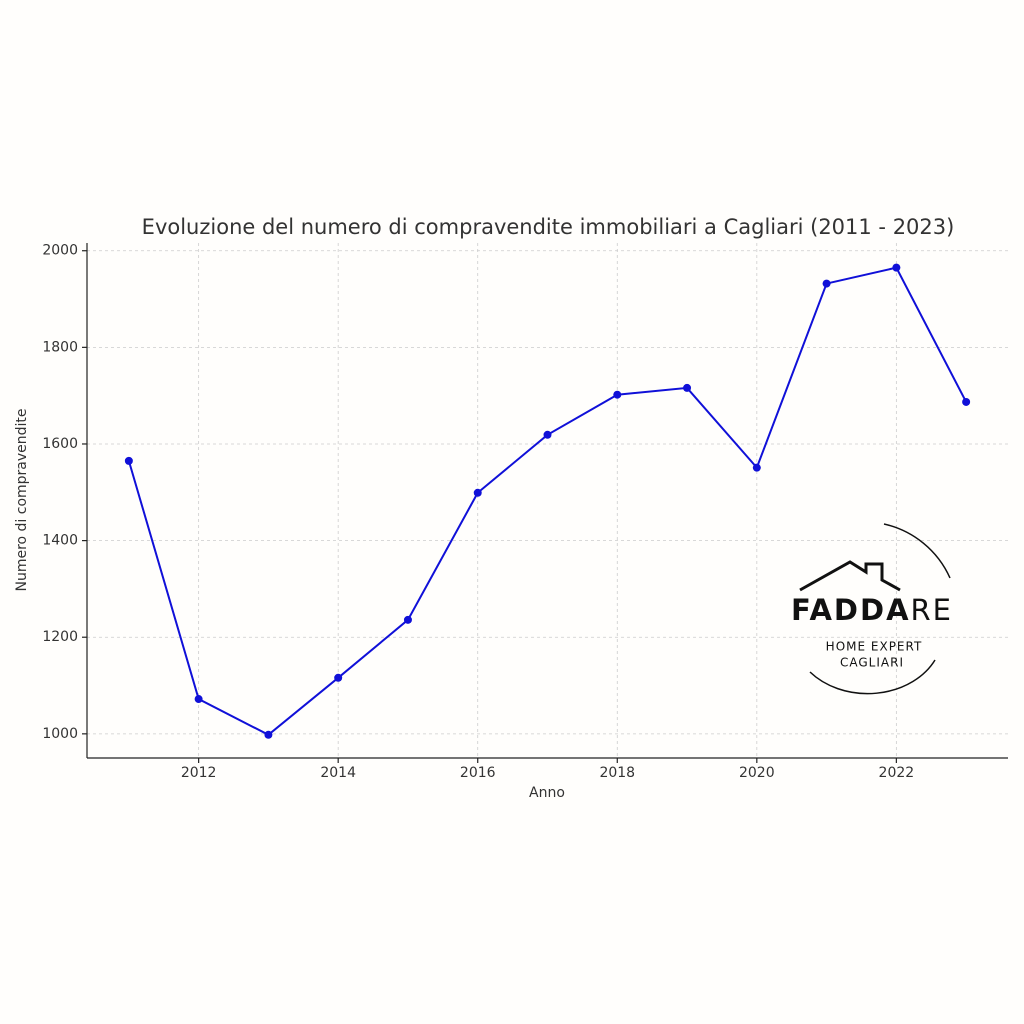 The height and width of the screenshot is (1024, 1024). I want to click on y-tick-label: 1200, so click(60, 637).